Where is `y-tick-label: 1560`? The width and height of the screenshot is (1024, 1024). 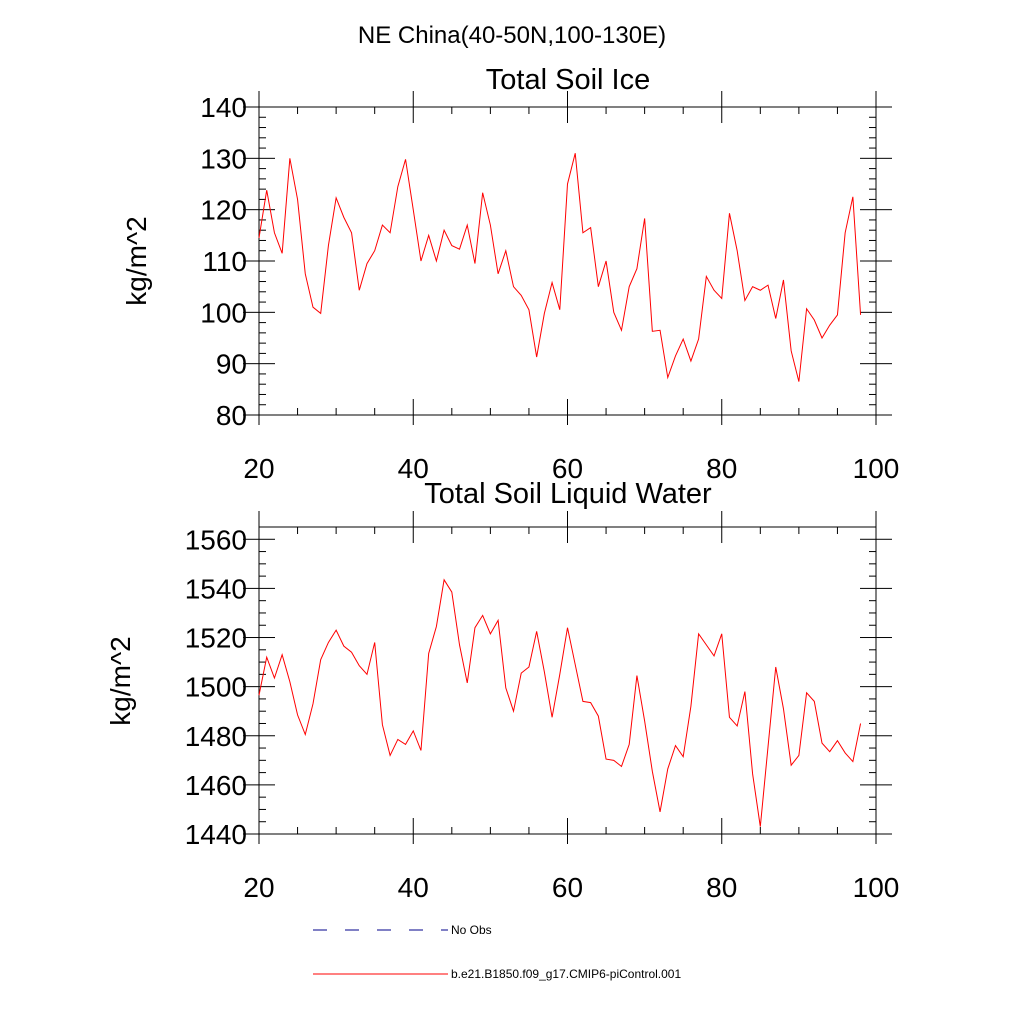
y-tick-label: 1560 is located at coordinates (216, 539).